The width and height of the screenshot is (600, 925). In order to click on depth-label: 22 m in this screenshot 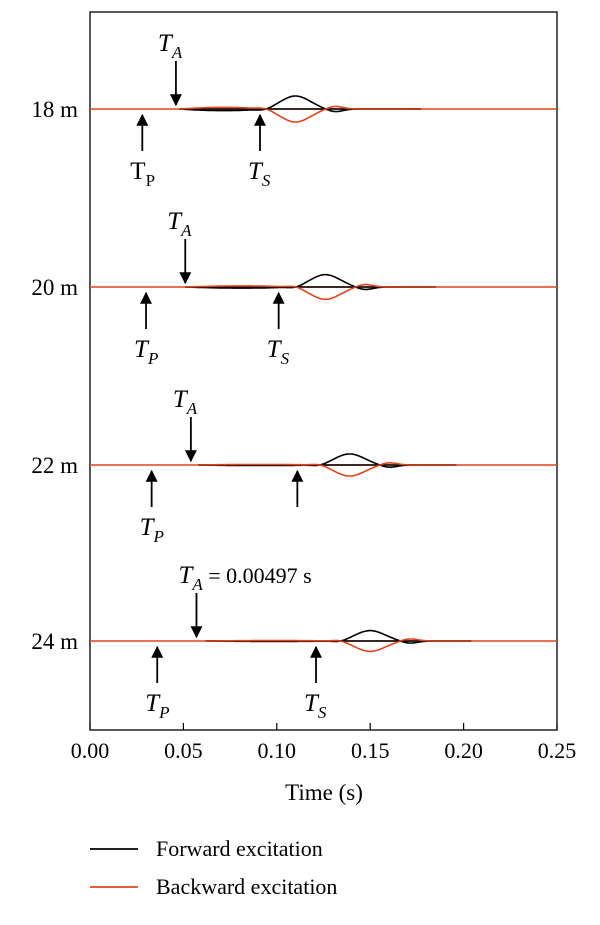, I will do `click(54, 465)`.